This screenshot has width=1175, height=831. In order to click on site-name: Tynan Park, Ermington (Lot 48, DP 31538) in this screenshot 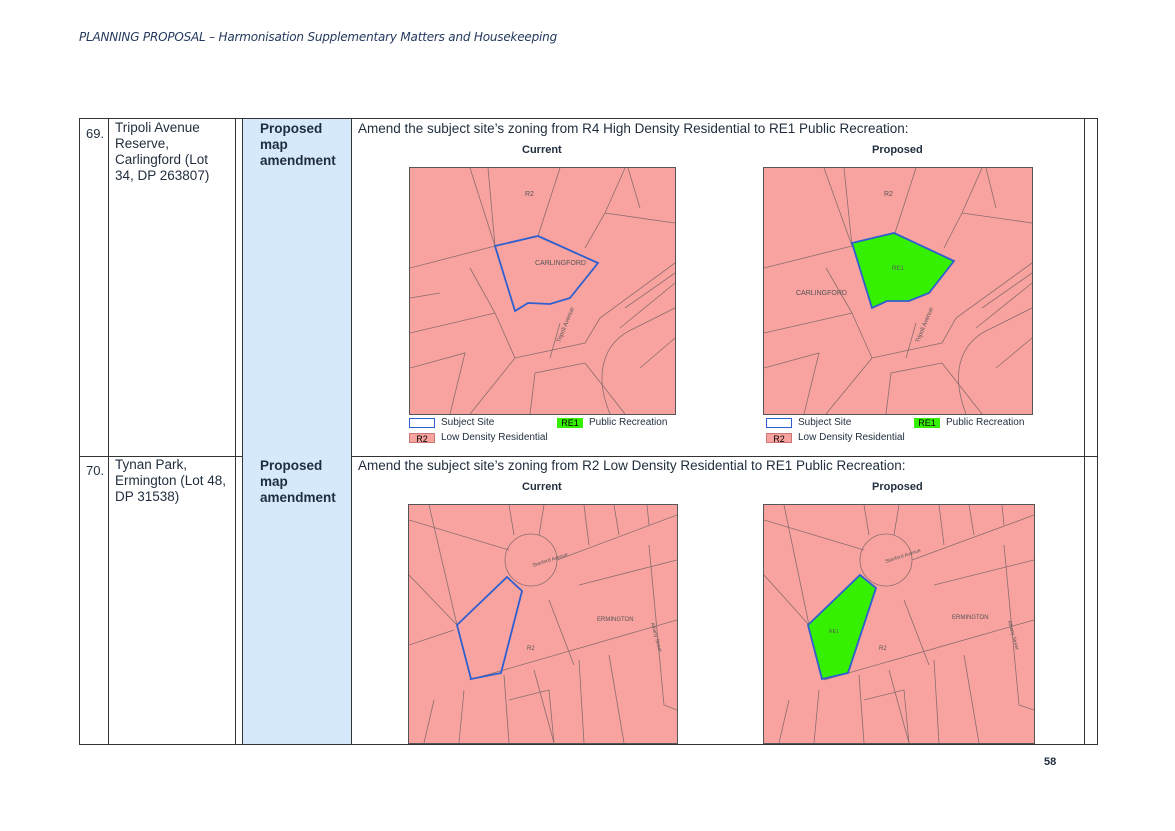, I will do `click(171, 480)`.